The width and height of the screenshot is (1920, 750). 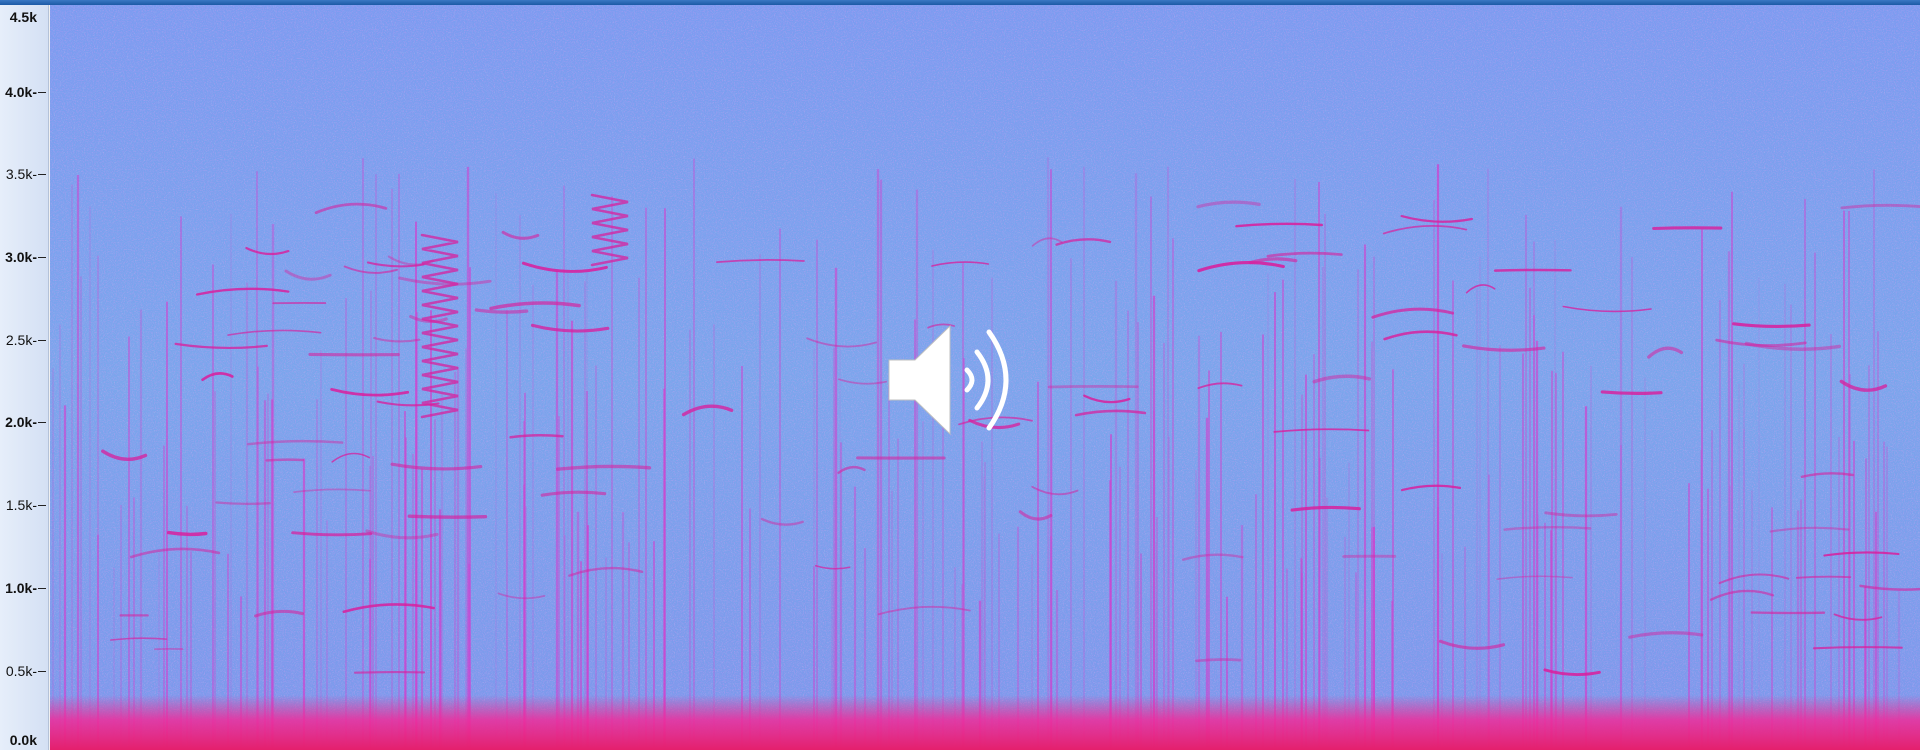 What do you see at coordinates (21, 92) in the screenshot?
I see `axis-tick-label-4.0k: 4.0k-` at bounding box center [21, 92].